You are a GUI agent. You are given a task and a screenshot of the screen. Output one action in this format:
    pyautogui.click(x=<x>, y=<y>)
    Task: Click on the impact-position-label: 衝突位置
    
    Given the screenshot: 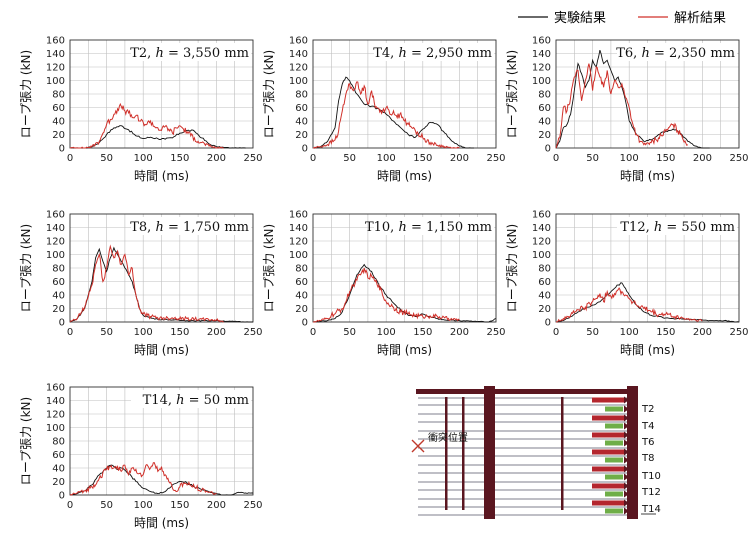 What is the action you would take?
    pyautogui.click(x=448, y=437)
    